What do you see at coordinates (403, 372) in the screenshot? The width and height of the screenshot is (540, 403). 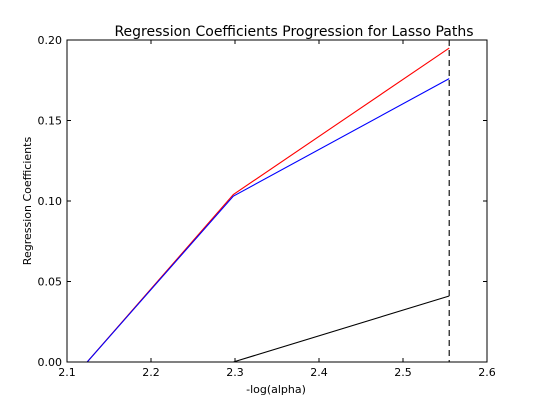 I see `x-tick-label: 2.5` at bounding box center [403, 372].